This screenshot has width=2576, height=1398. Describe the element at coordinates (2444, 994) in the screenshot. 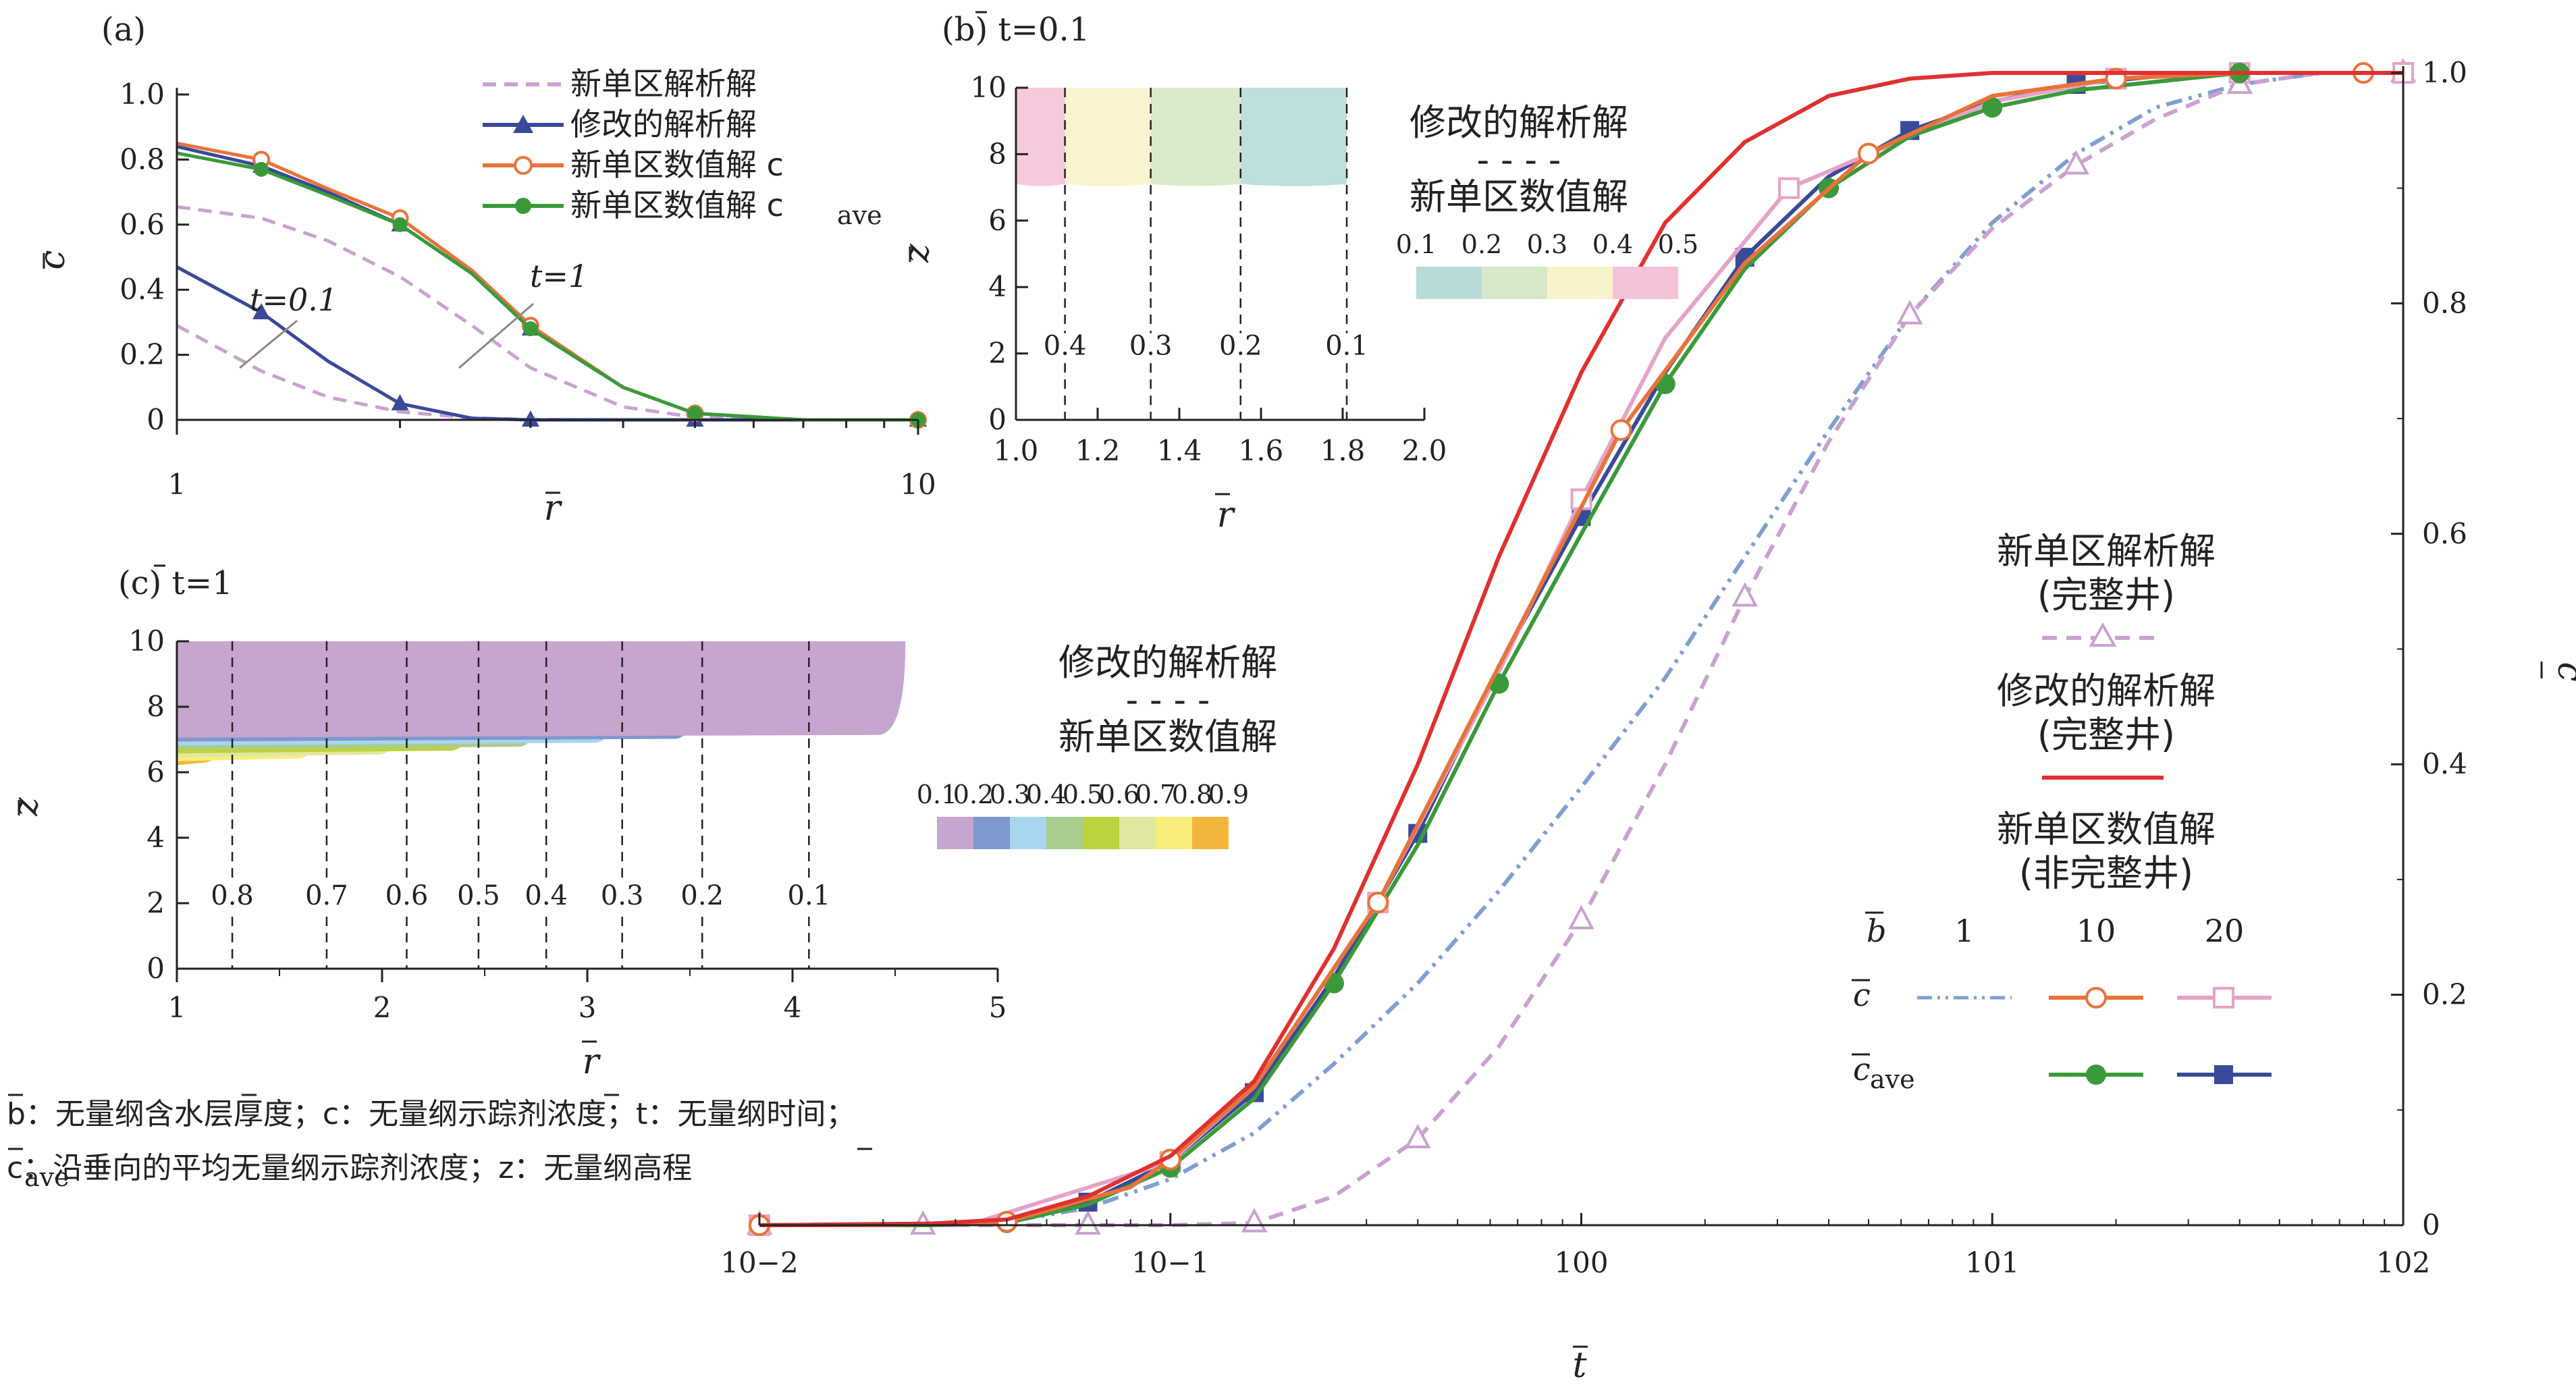

I see `main-y-tick-label: 0.2` at that location.